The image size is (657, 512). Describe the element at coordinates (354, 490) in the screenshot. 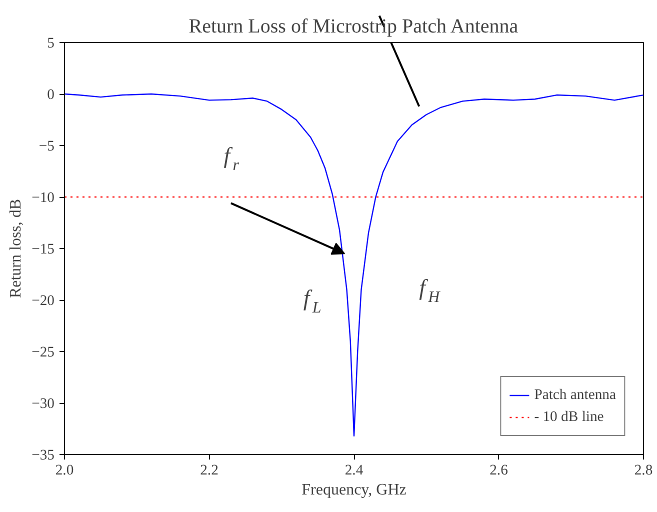

I see `x-axis-title: Frequency, GHz` at that location.